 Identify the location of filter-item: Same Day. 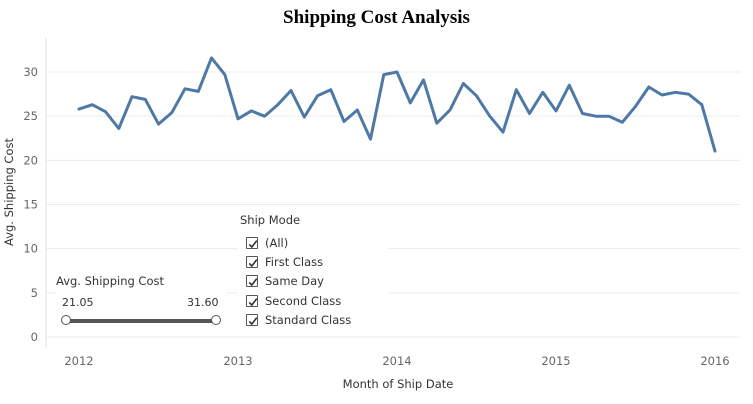
(317, 281).